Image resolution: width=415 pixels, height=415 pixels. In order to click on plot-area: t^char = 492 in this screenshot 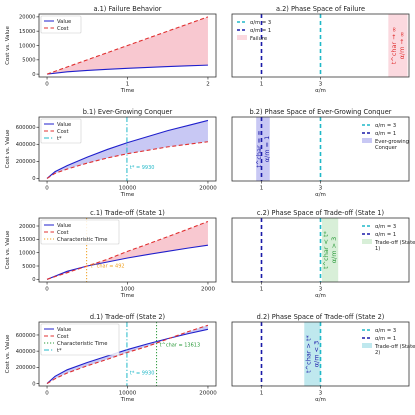, I will do `click(127, 250)`.